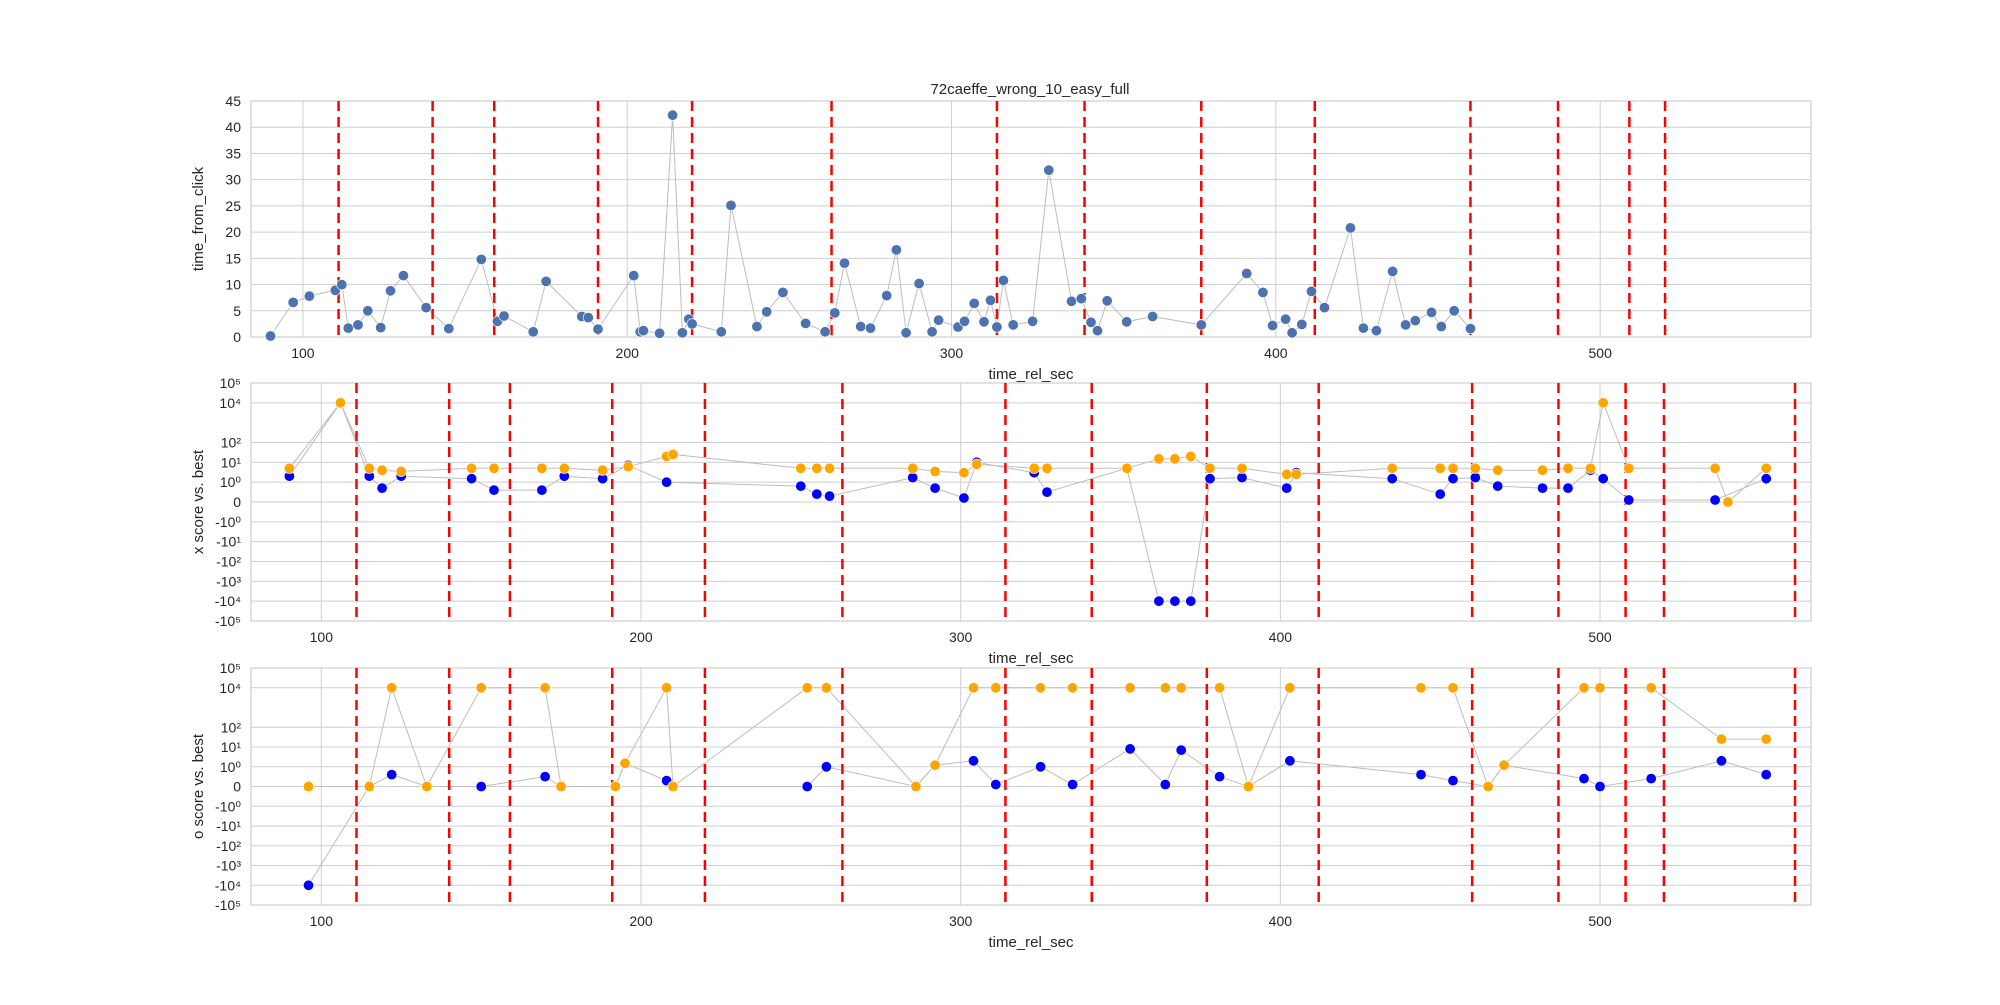 This screenshot has width=2000, height=1005. Describe the element at coordinates (230, 383) in the screenshot. I see `y-tick-label: 10⁵` at that location.